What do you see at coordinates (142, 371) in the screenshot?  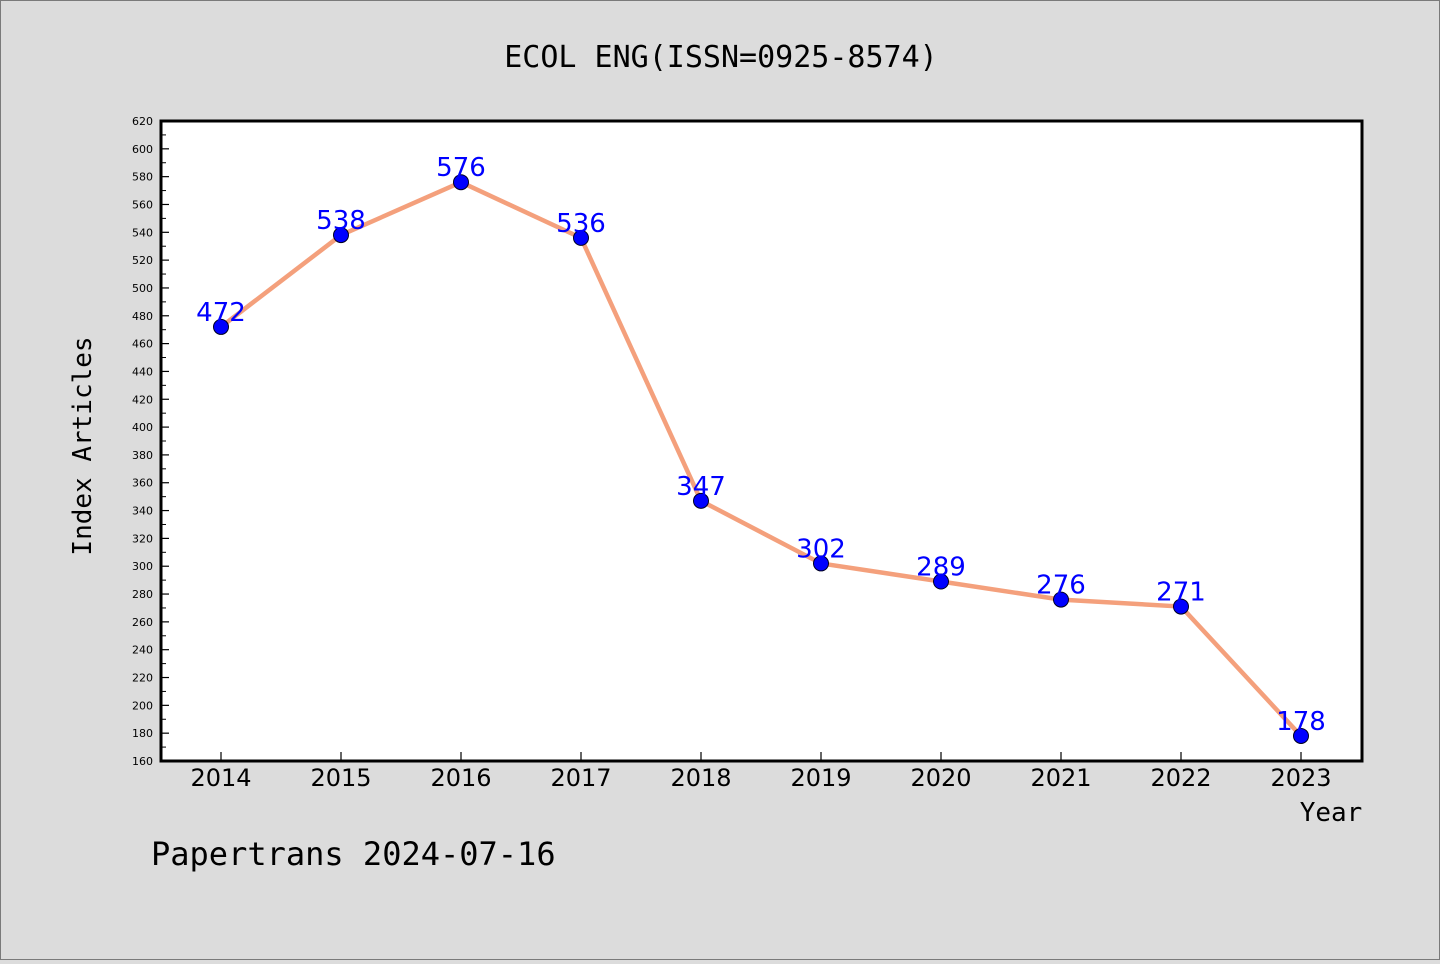 I see `y-tick-label: 440` at bounding box center [142, 371].